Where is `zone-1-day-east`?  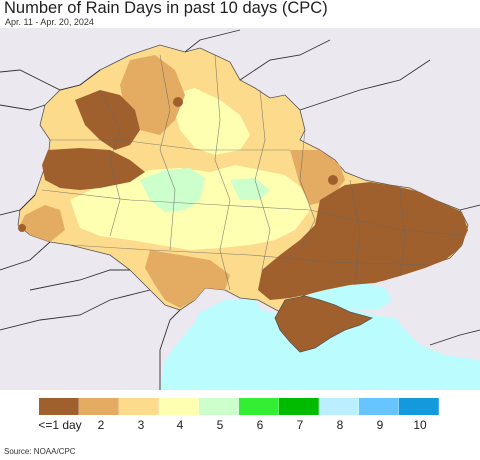 zone-1-day-east is located at coordinates (363, 241).